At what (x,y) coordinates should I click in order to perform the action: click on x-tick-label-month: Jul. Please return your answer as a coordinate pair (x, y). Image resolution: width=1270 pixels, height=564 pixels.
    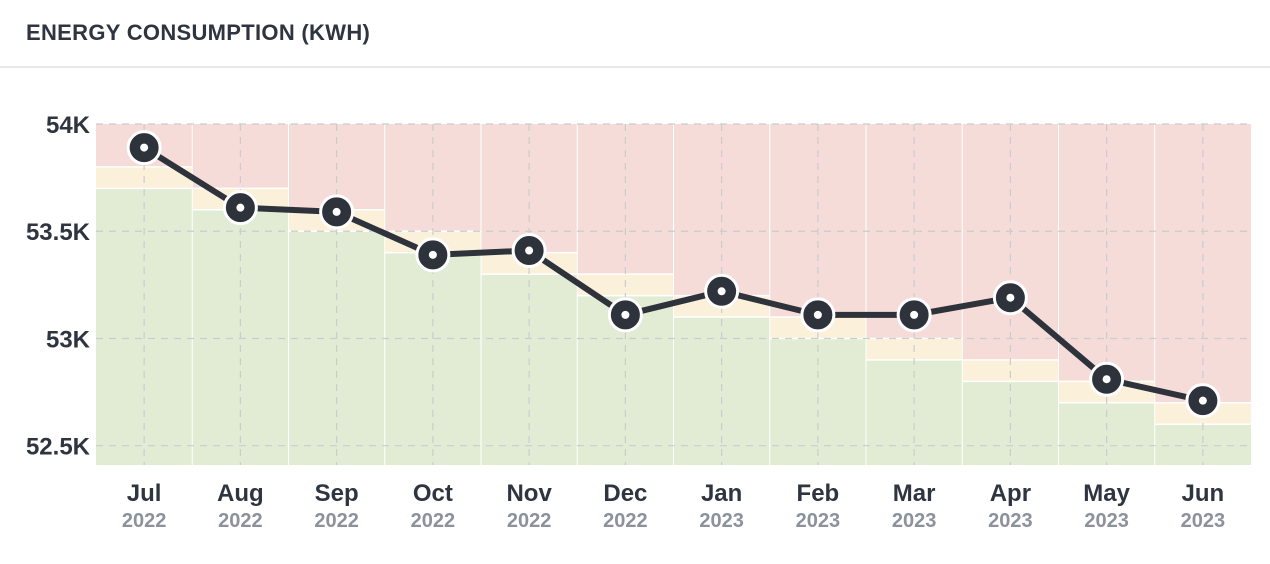
    Looking at the image, I should click on (144, 493).